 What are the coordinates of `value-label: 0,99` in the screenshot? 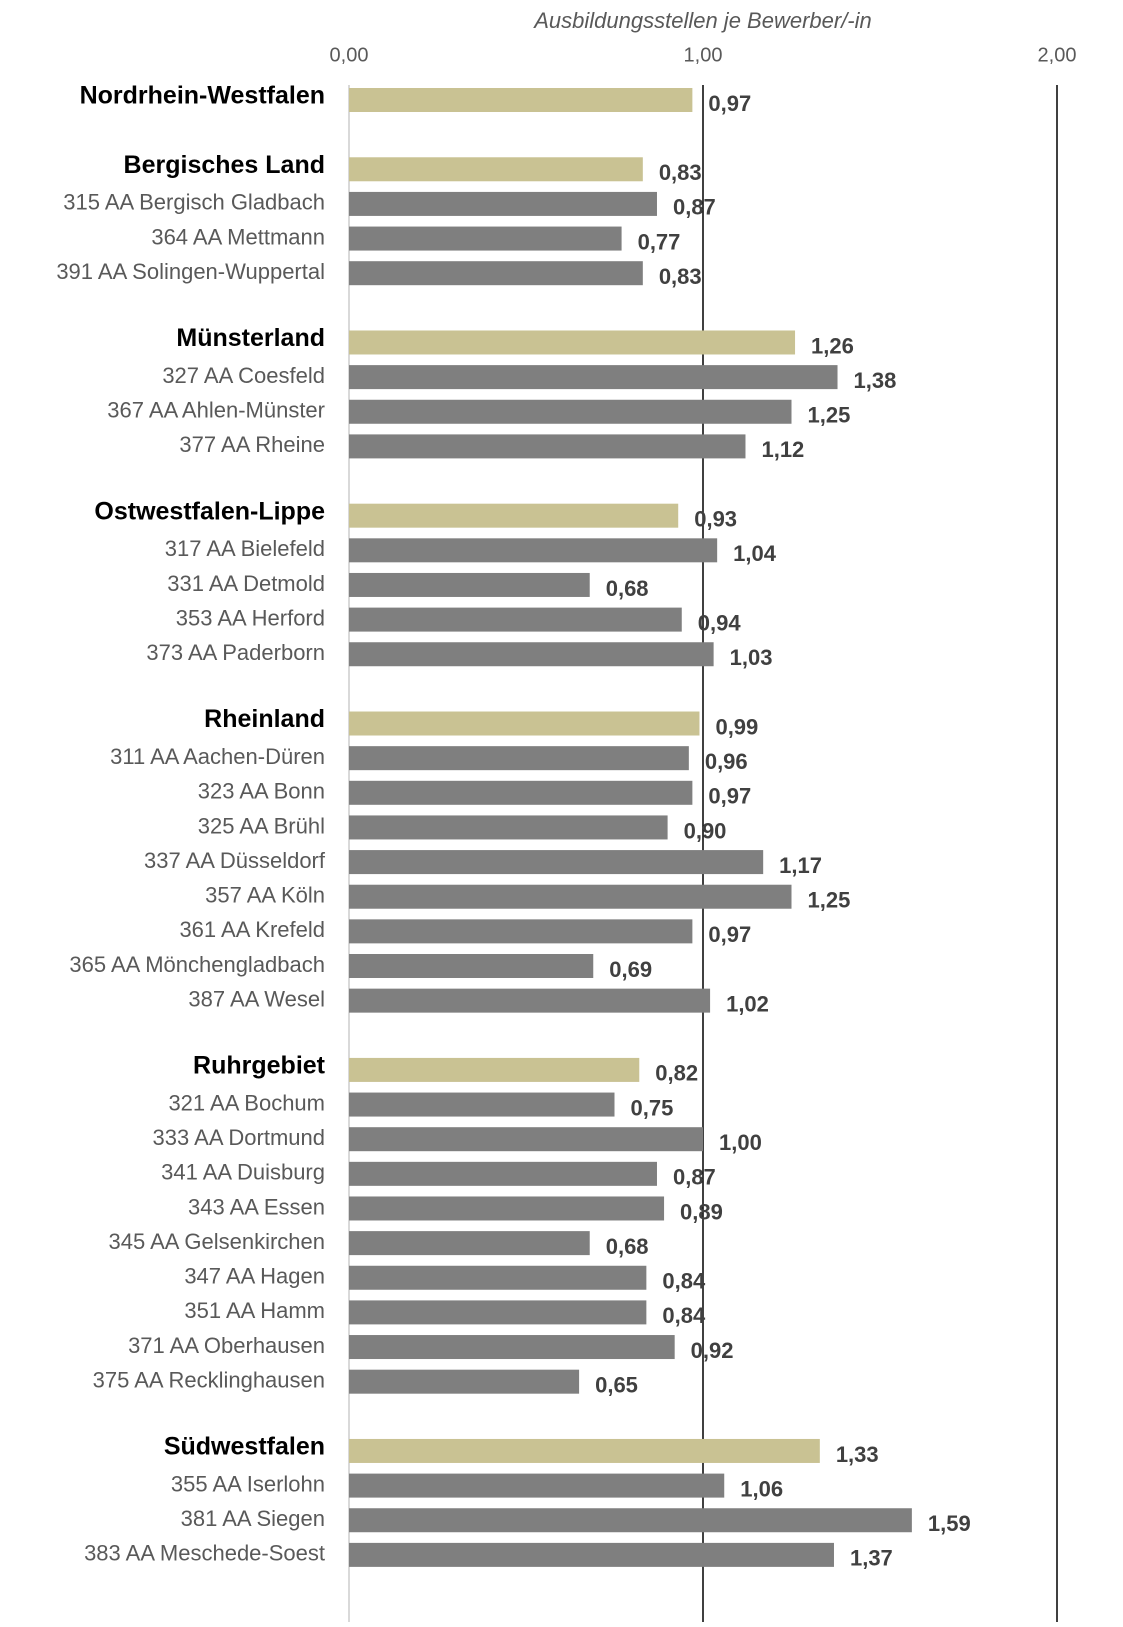 It's located at (736, 726).